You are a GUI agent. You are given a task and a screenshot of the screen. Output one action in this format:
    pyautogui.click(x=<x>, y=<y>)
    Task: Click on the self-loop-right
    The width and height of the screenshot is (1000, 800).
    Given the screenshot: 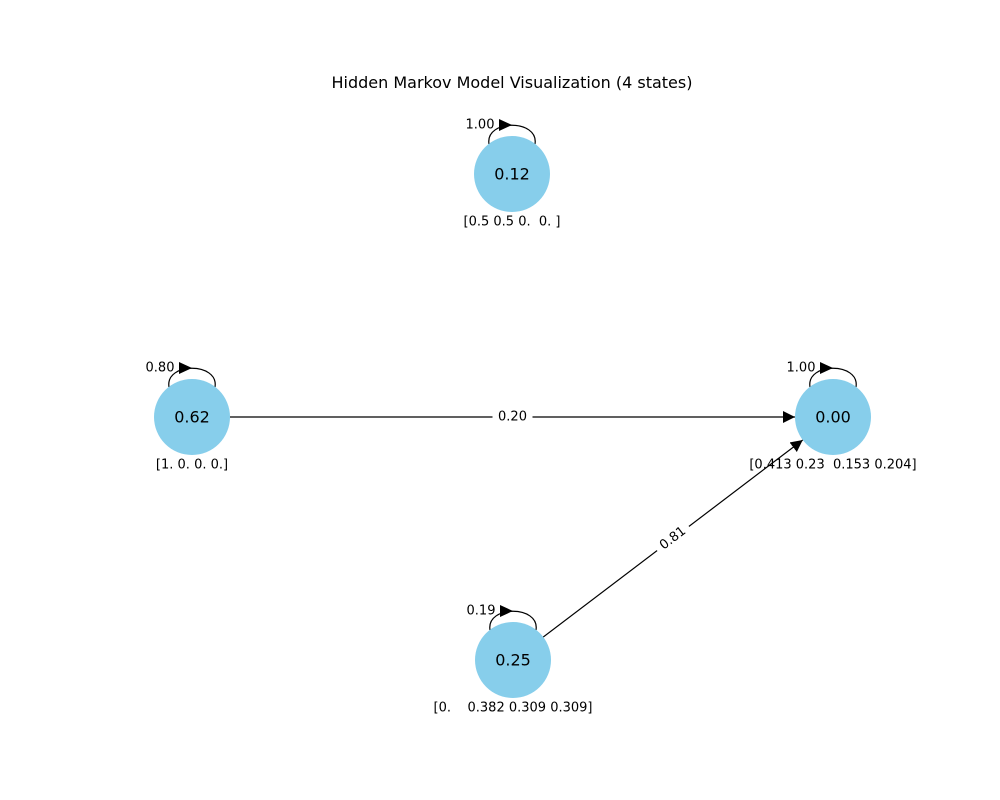 What is the action you would take?
    pyautogui.click(x=833, y=377)
    